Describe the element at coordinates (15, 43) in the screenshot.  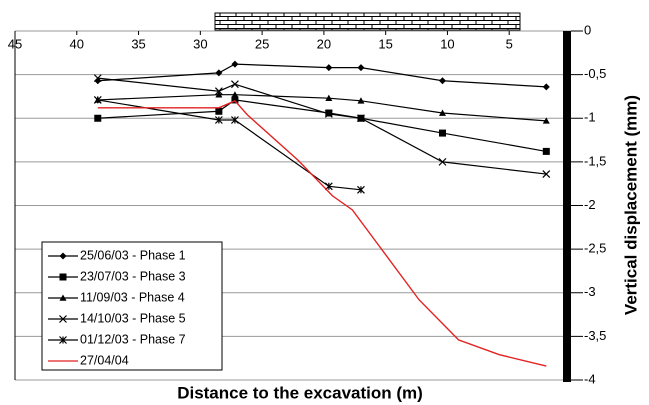
I see `x-tick-label: 45` at that location.